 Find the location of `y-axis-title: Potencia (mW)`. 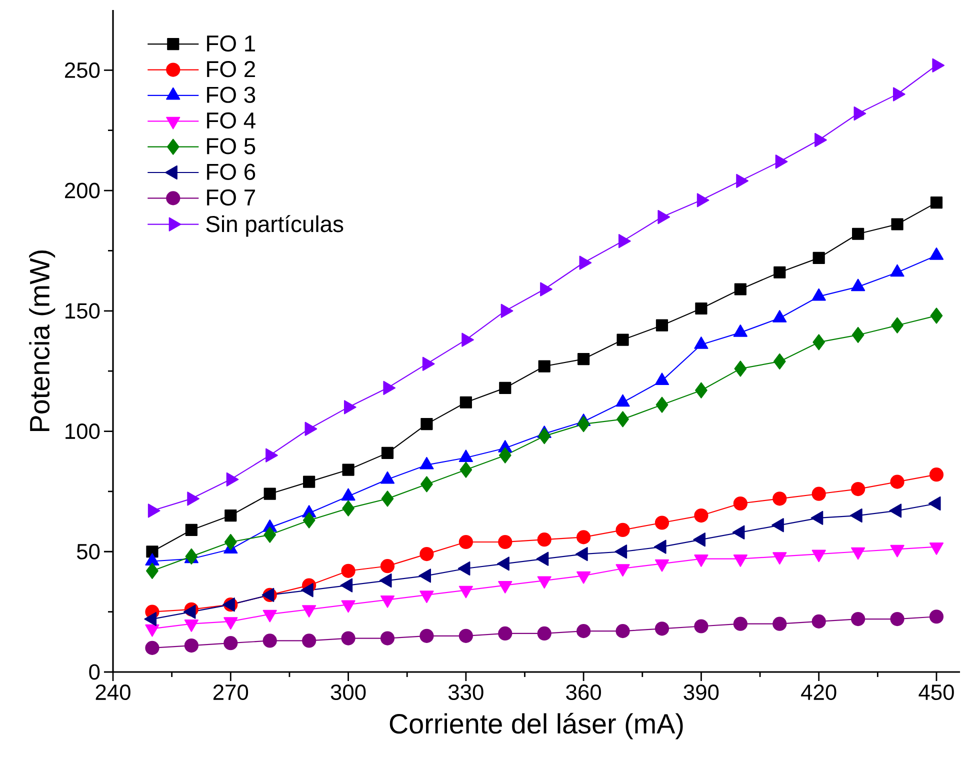

y-axis-title: Potencia (mW) is located at coordinates (42, 340).